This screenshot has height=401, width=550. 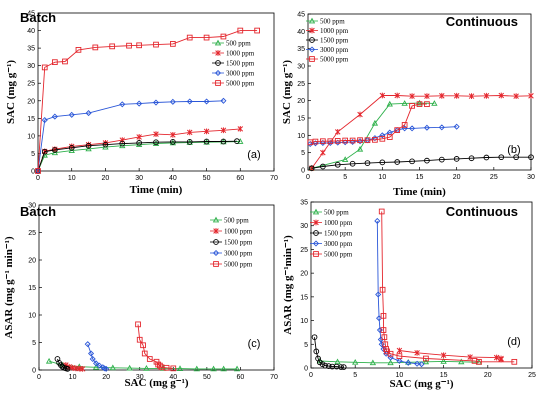 What do you see at coordinates (274, 377) in the screenshot?
I see `x-tick-label: 70` at bounding box center [274, 377].